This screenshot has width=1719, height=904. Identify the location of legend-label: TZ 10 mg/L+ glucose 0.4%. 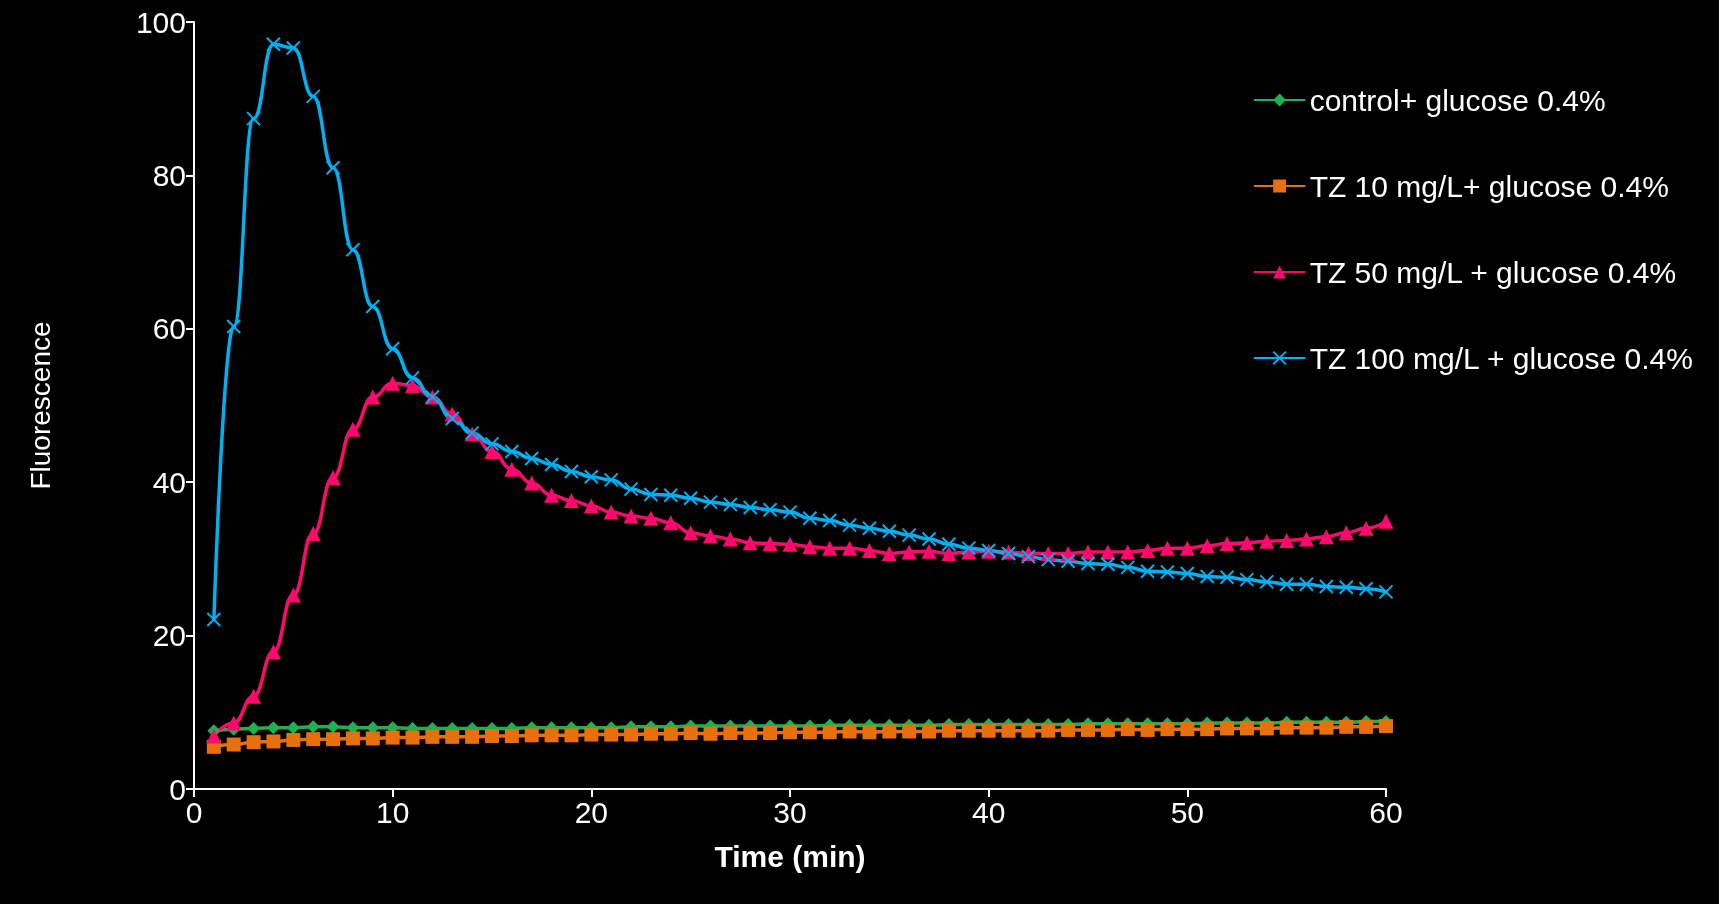
(1489, 186).